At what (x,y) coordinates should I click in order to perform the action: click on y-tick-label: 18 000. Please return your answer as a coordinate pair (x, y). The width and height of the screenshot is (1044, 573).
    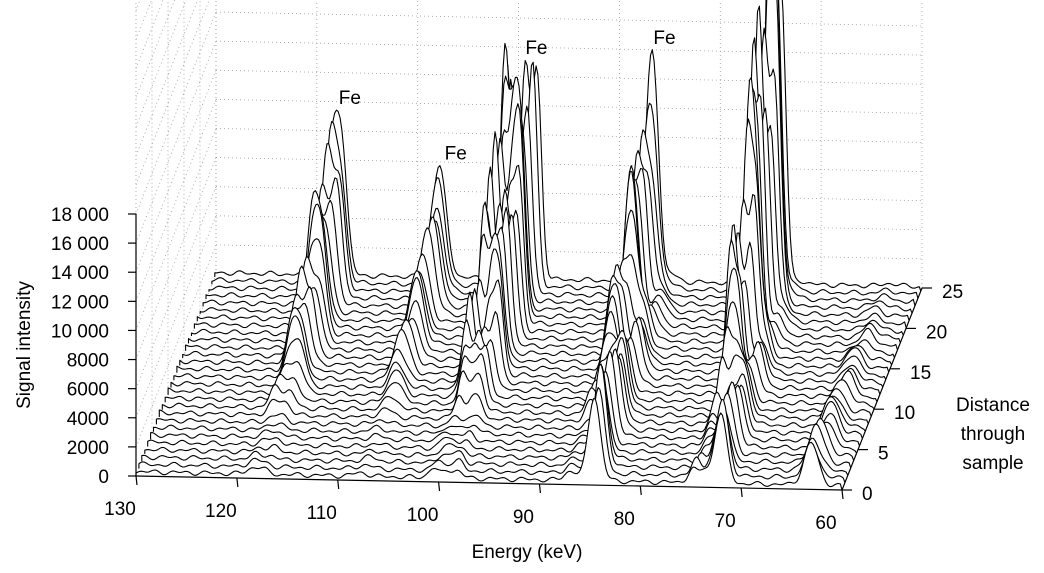
    Looking at the image, I should click on (80, 215).